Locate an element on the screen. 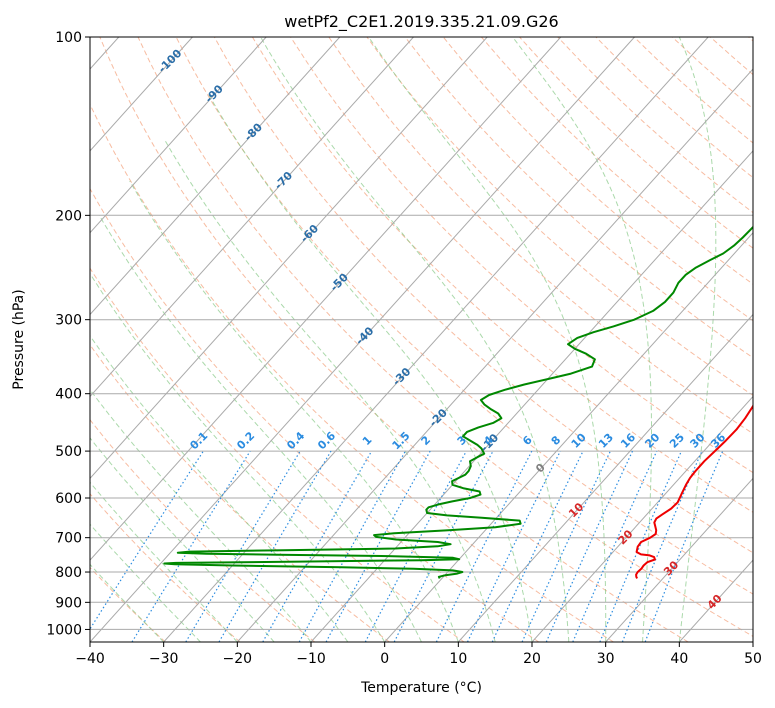 Image resolution: width=775 pixels, height=708 pixels. x-axis-title: Temperature (°C) is located at coordinates (421, 688).